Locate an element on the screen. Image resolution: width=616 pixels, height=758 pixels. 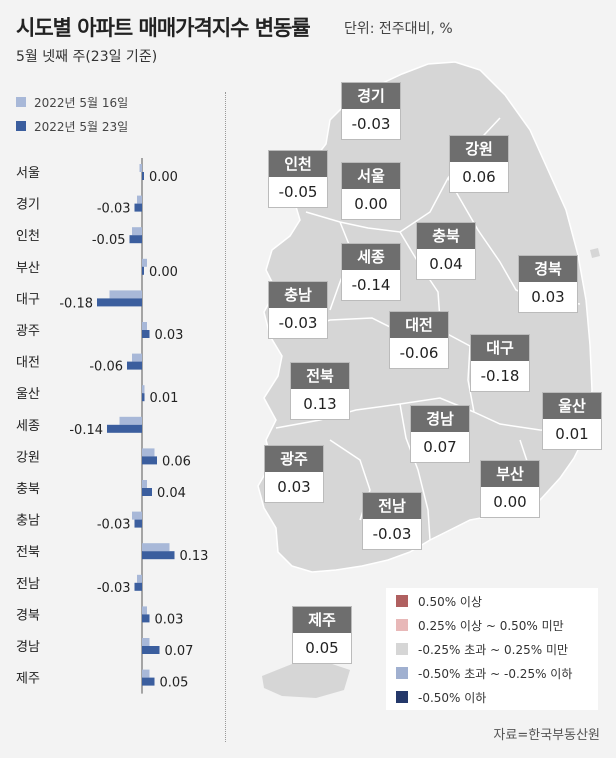
divider-line is located at coordinates (225, 417).